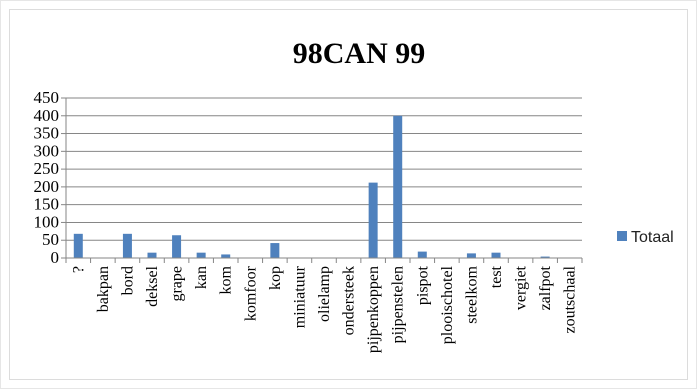 The height and width of the screenshot is (389, 697). I want to click on bar-steelkom, so click(471, 255).